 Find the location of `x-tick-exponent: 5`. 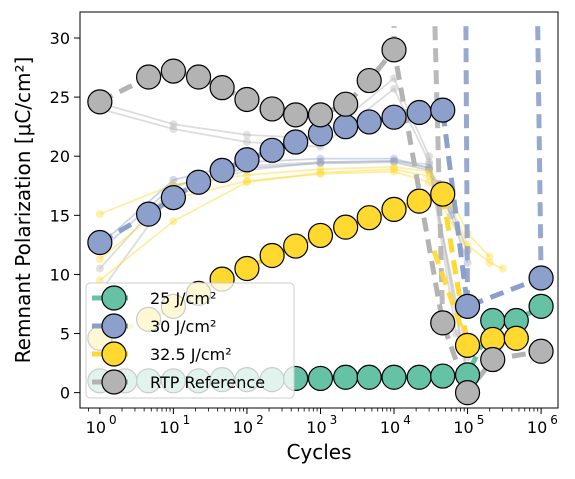

x-tick-exponent: 5 is located at coordinates (481, 420).